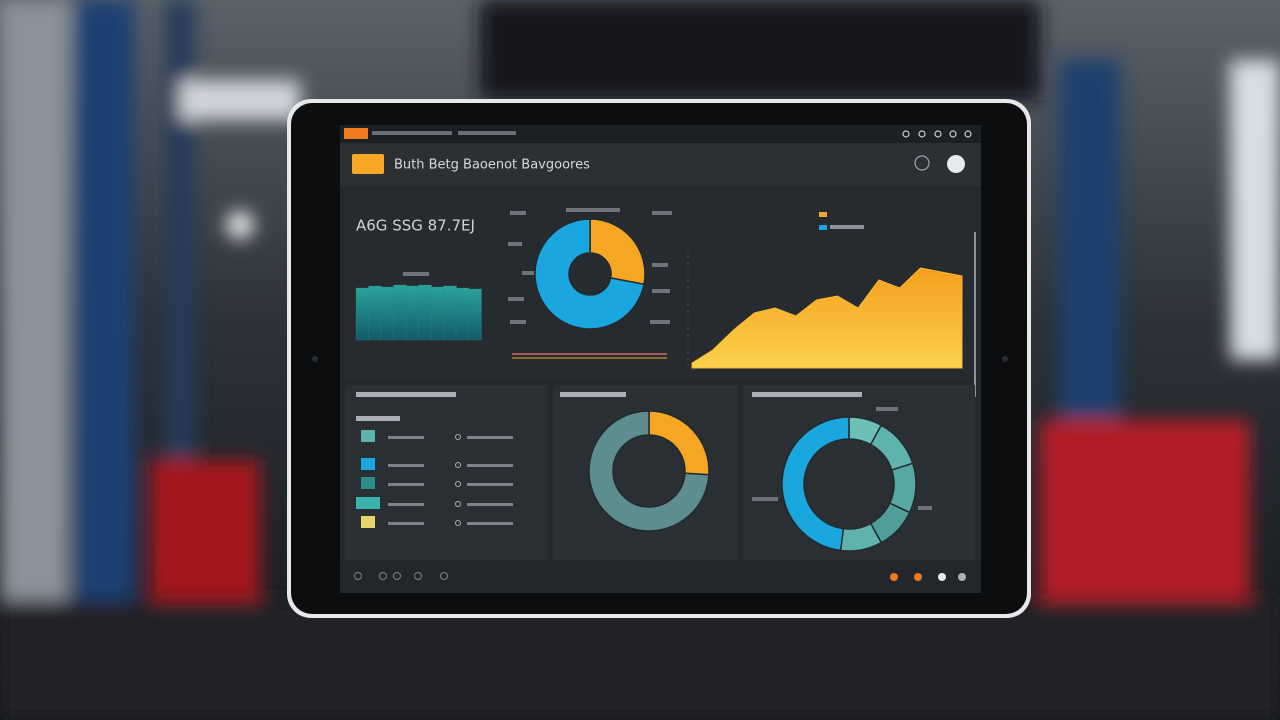 Image resolution: width=1280 pixels, height=720 pixels. I want to click on app-logo, so click(368, 164).